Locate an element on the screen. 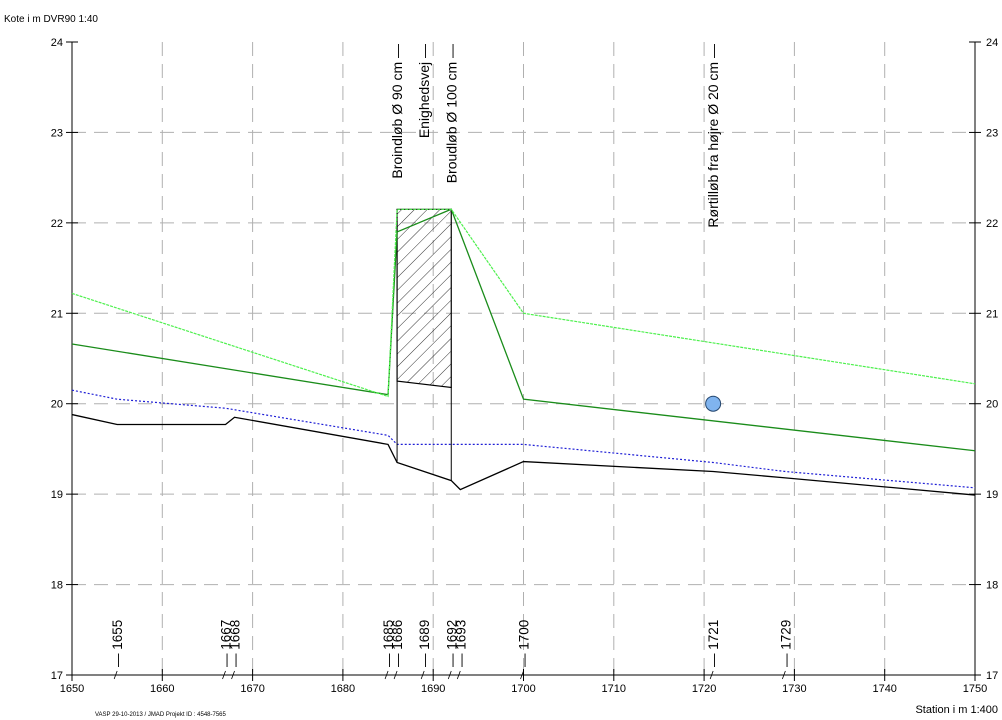 The height and width of the screenshot is (720, 1002). y-tick-label-left: 20 is located at coordinates (57, 405).